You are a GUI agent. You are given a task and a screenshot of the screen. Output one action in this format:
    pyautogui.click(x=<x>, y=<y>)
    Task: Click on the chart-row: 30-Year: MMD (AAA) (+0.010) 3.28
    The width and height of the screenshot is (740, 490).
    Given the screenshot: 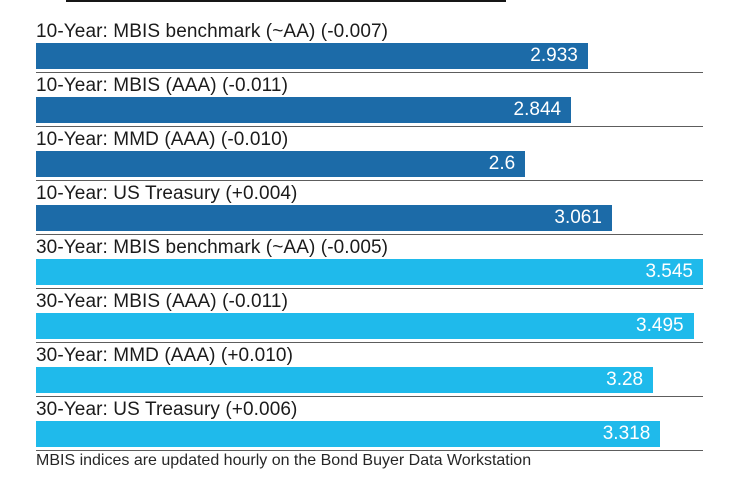 What is the action you would take?
    pyautogui.click(x=369, y=371)
    